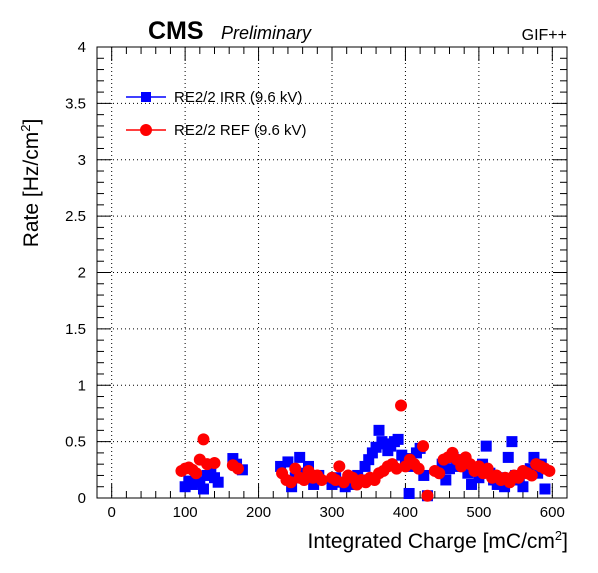  What do you see at coordinates (405, 512) in the screenshot?
I see `x-tick-label: 400` at bounding box center [405, 512].